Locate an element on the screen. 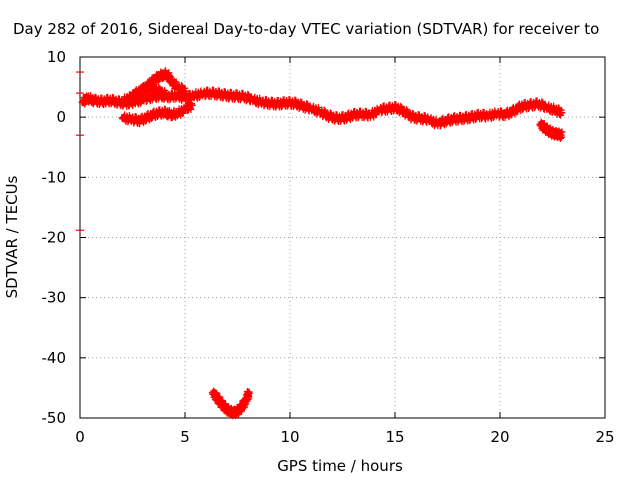  y-tick-label: -40 is located at coordinates (54, 358).